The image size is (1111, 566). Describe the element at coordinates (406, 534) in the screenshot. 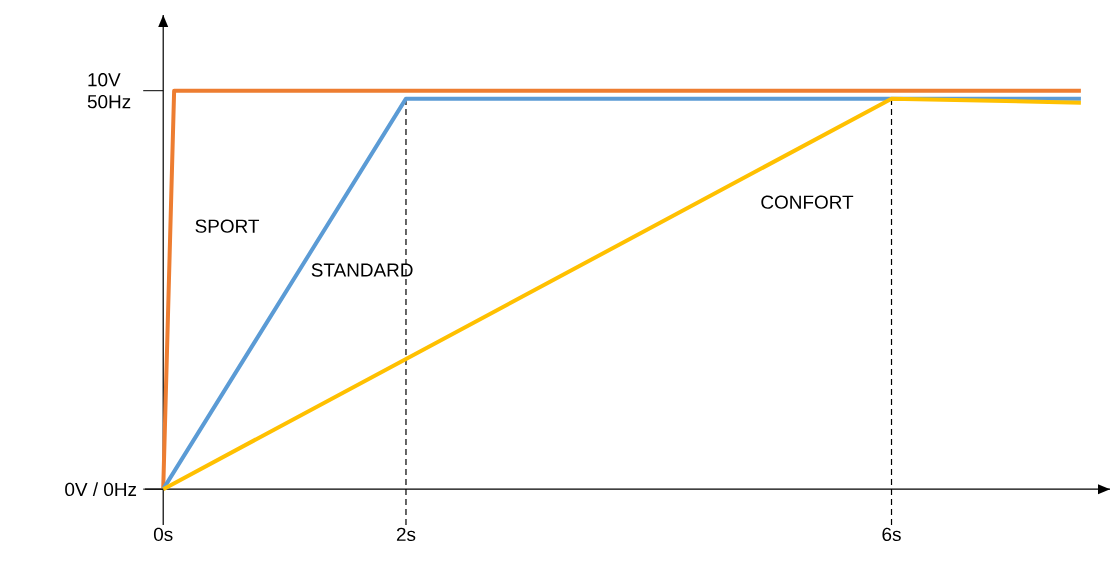

I see `x-tick-label: 2s` at that location.